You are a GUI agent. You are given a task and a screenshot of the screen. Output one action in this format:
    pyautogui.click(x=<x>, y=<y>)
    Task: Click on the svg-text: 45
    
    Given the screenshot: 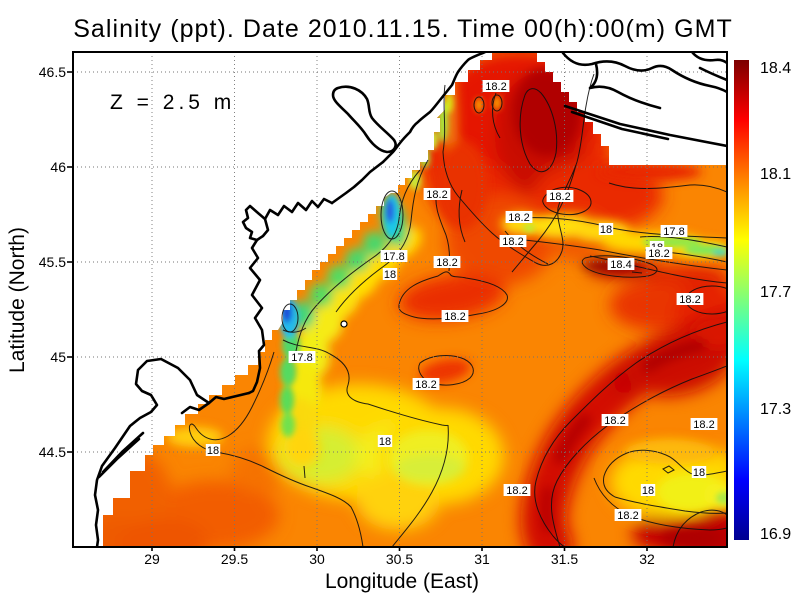 What is the action you would take?
    pyautogui.click(x=58, y=357)
    